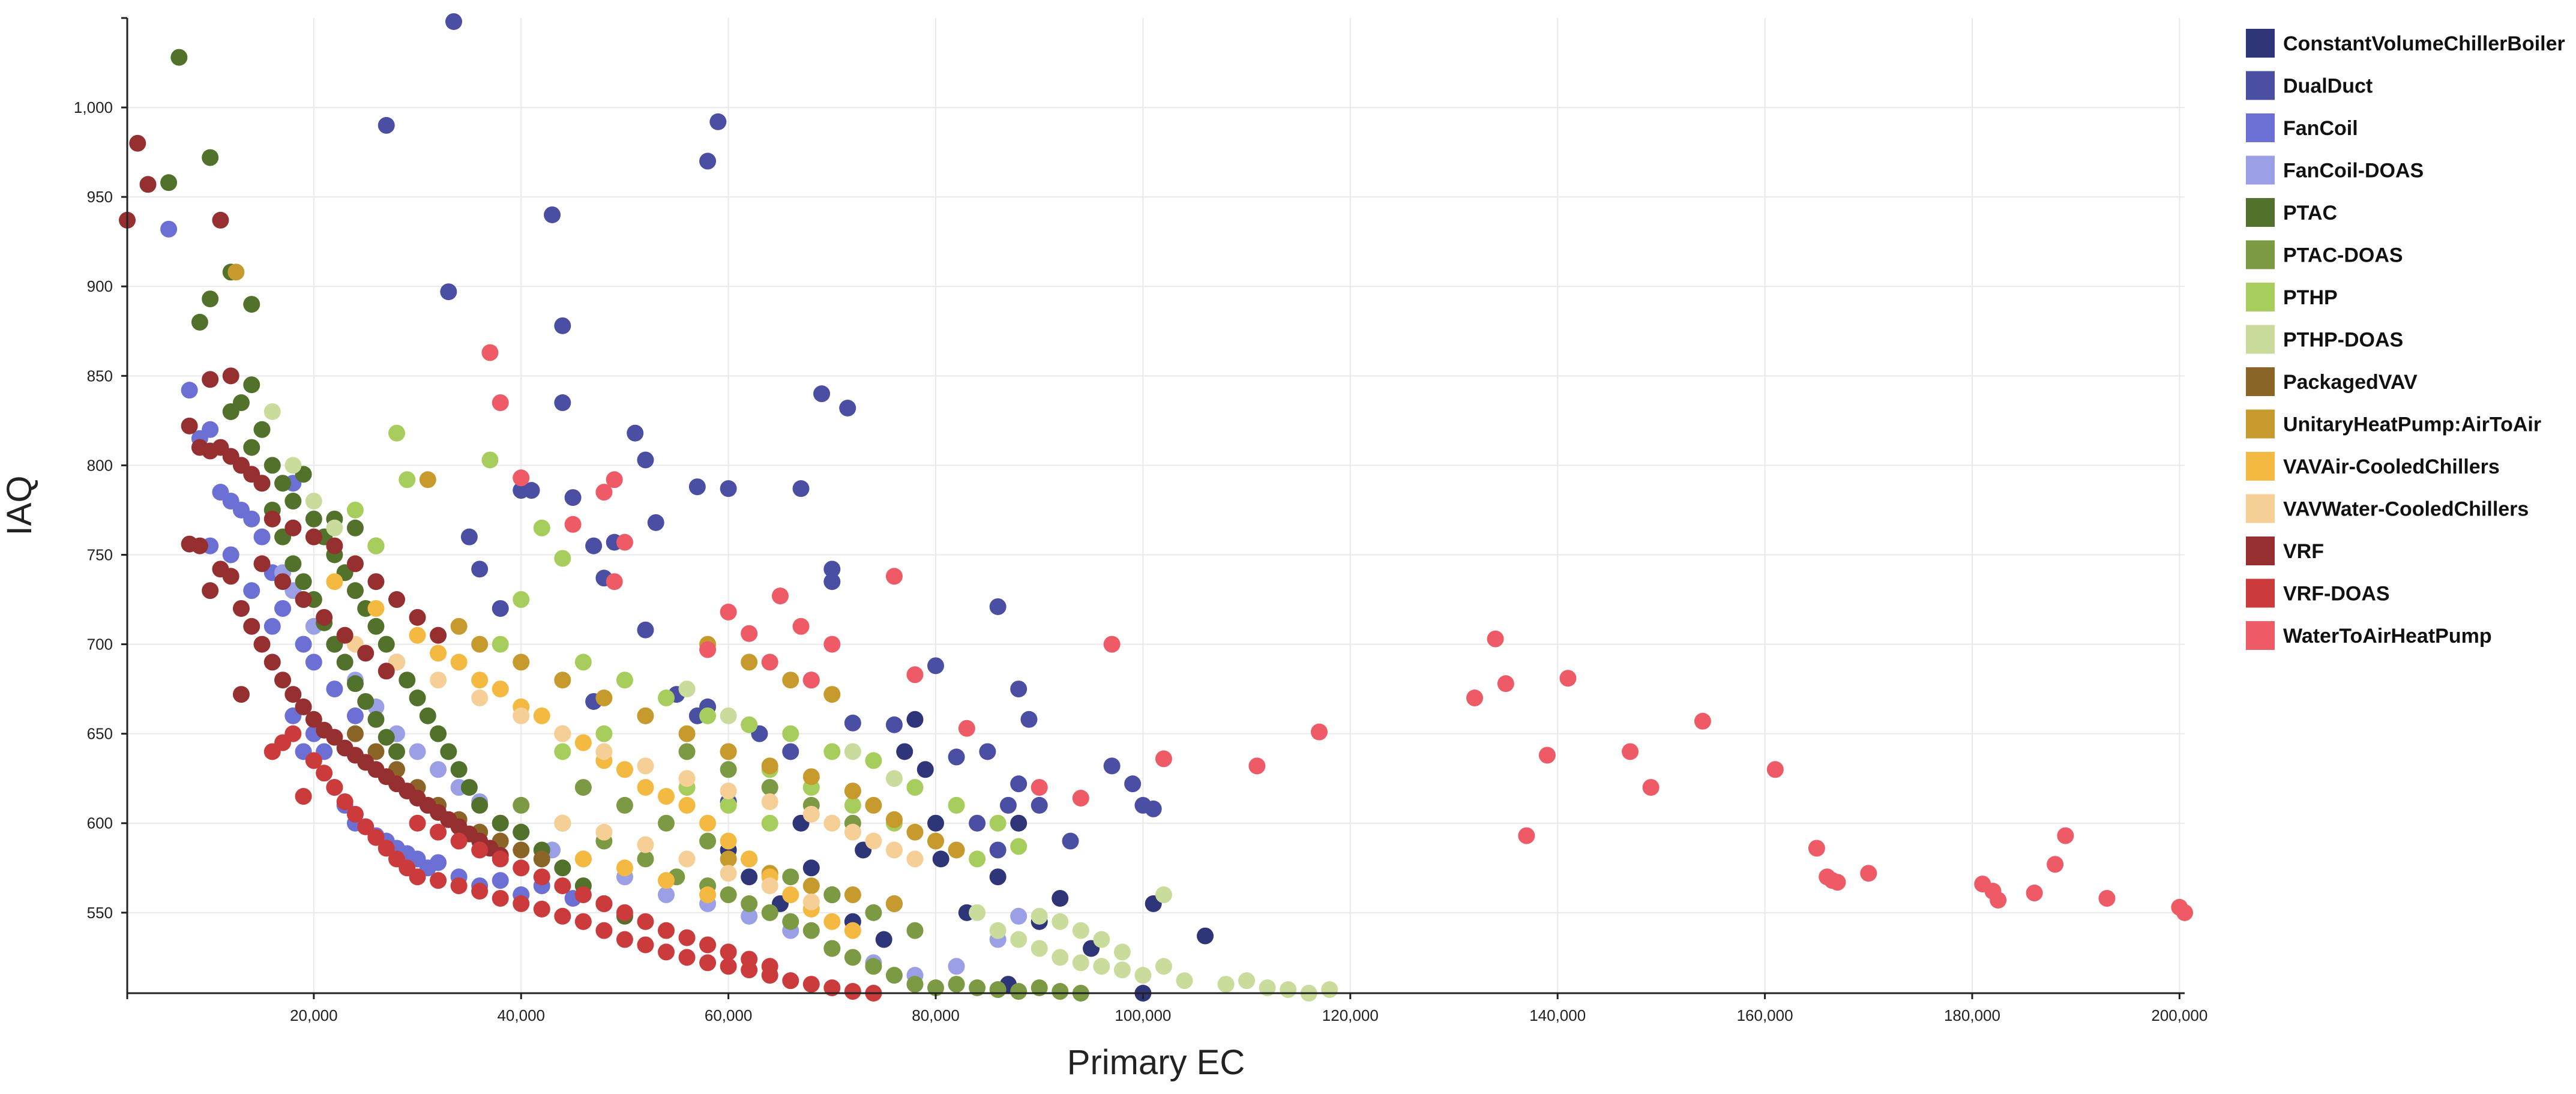  I want to click on legend-label: ConstantVolumeChillerBoiler, so click(2424, 43).